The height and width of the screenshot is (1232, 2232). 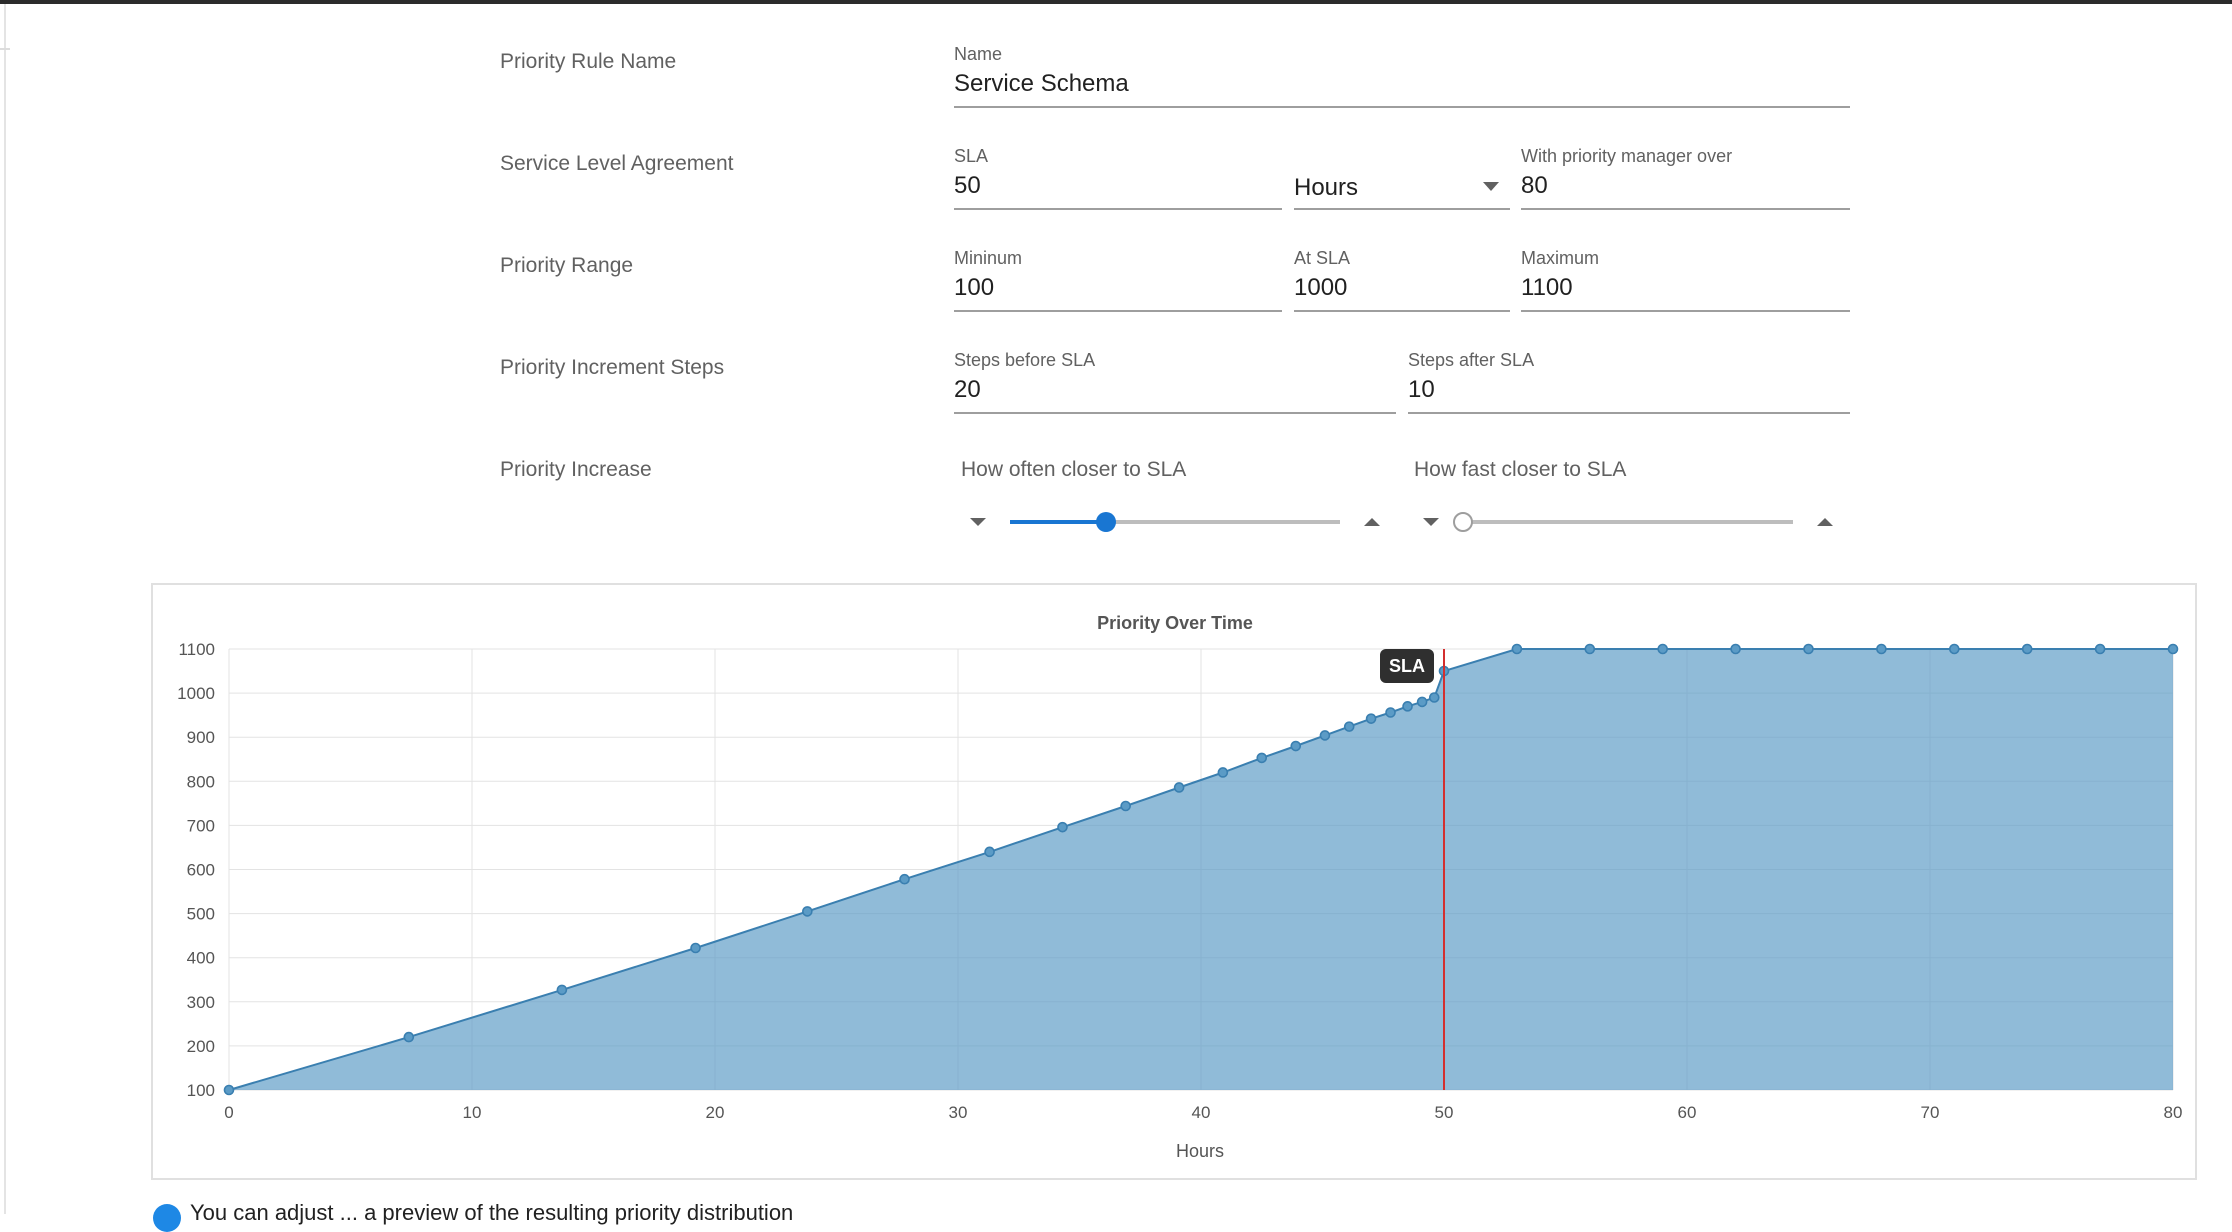 I want to click on maximum-input: 1100, so click(x=1547, y=287).